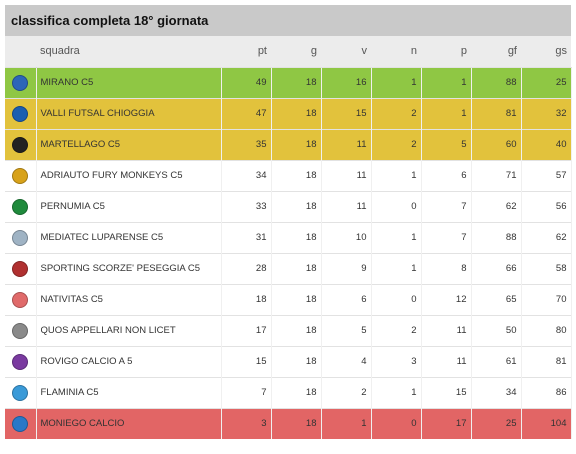 The height and width of the screenshot is (454, 576). What do you see at coordinates (288, 82) in the screenshot?
I see `table-row: MIRANO C549181611882563` at bounding box center [288, 82].